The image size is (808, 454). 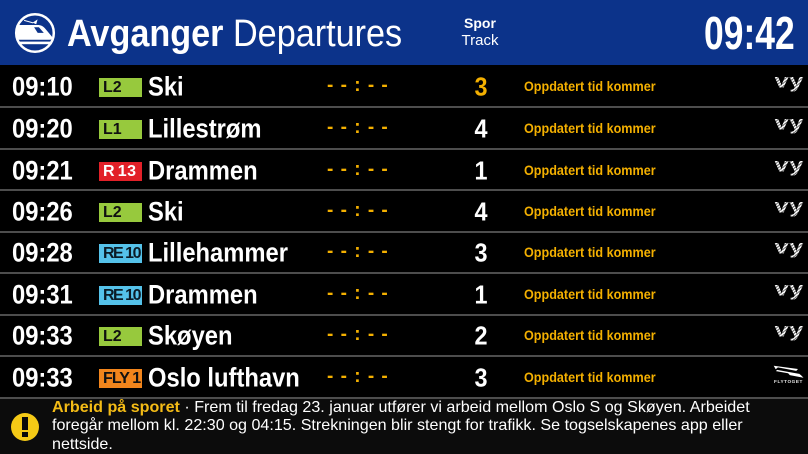 What do you see at coordinates (788, 381) in the screenshot?
I see `svg-text: FLYTOGET` at bounding box center [788, 381].